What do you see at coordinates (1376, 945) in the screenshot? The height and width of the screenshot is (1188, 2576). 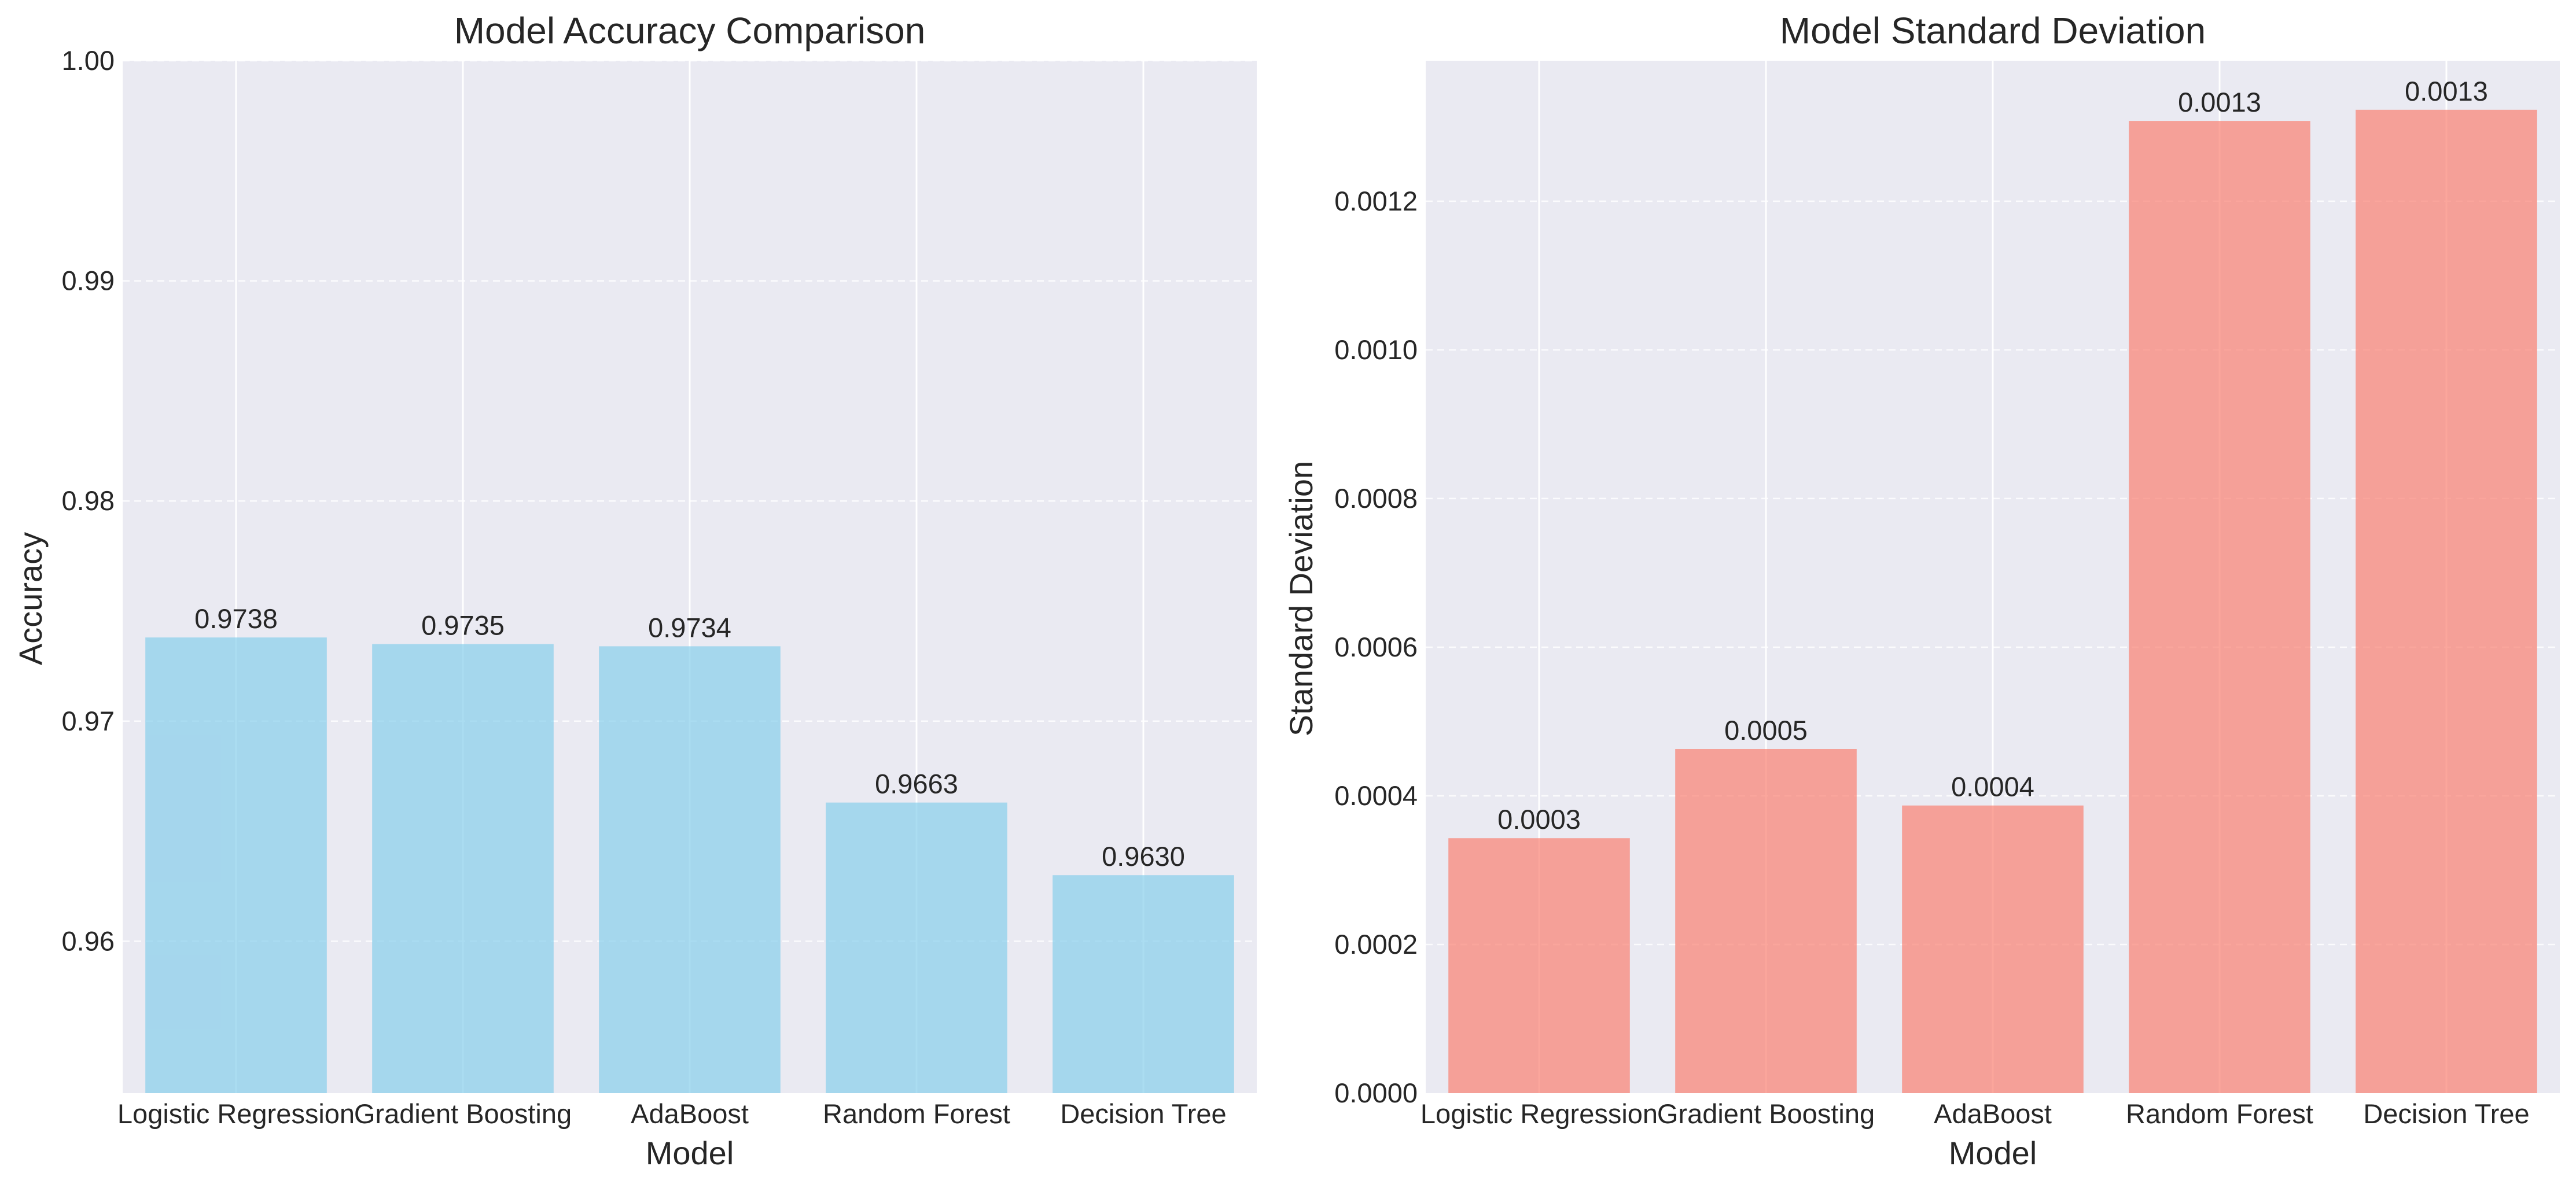 I see `std-y-tick-label: 0.0002` at bounding box center [1376, 945].